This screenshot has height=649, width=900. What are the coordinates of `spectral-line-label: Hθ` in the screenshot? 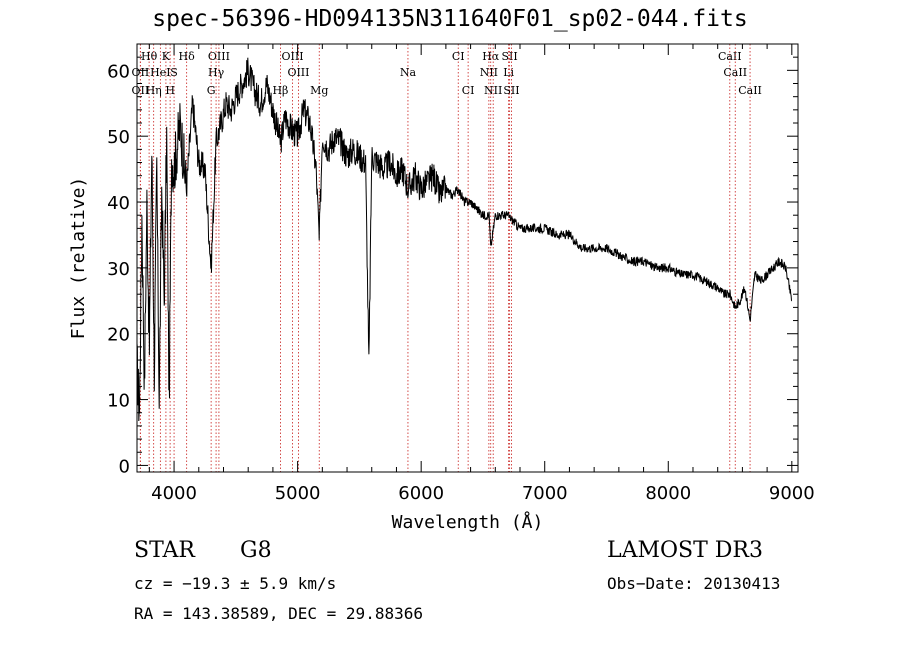 It's located at (149, 56).